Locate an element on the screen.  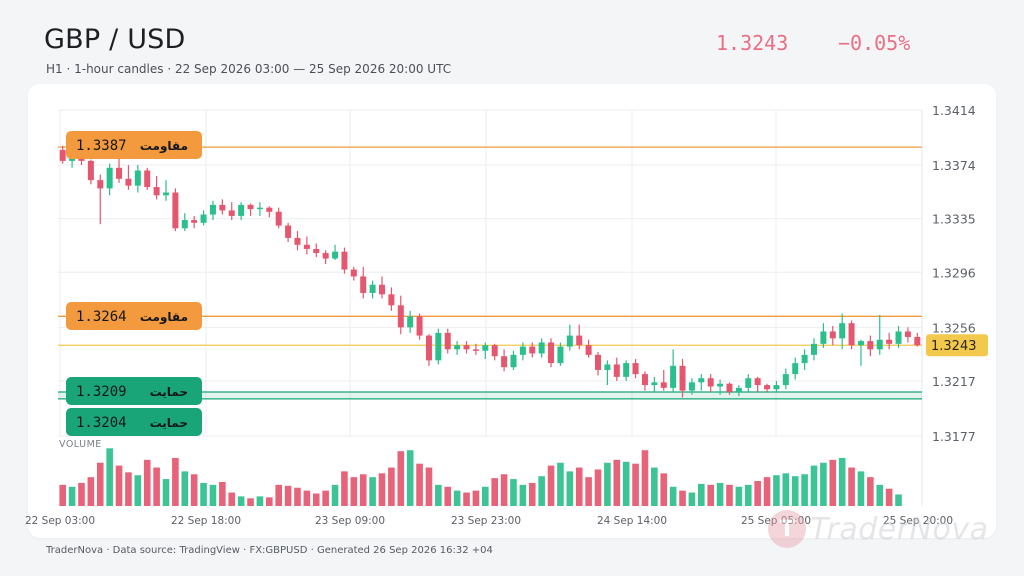
support-label-box is located at coordinates (134, 391).